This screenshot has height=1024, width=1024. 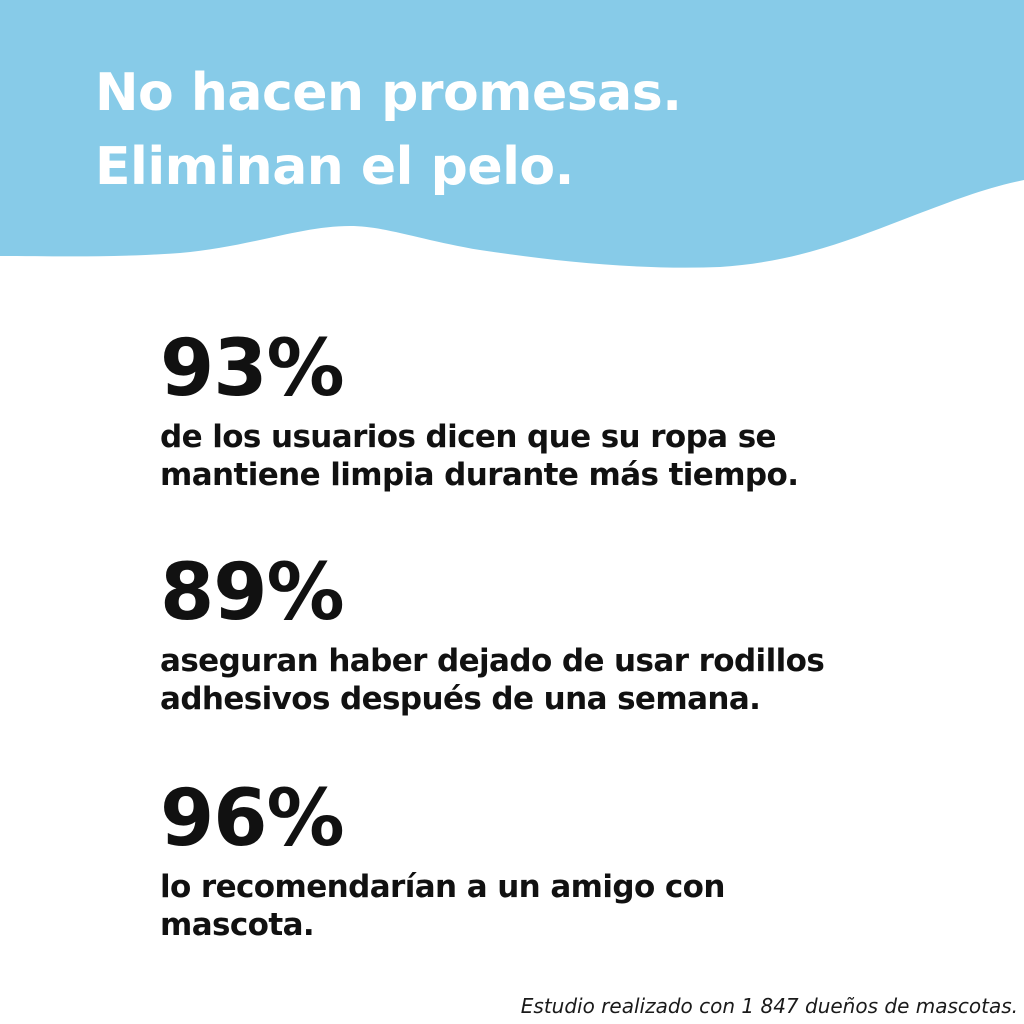 What do you see at coordinates (252, 593) in the screenshot?
I see `stat-percentage: 89%` at bounding box center [252, 593].